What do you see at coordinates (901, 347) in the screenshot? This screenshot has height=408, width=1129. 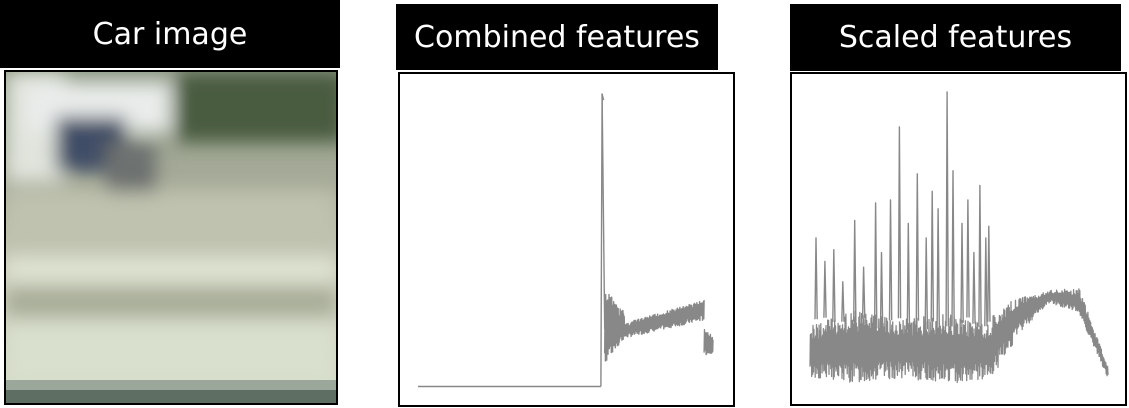 I see `scaled-series-band` at bounding box center [901, 347].